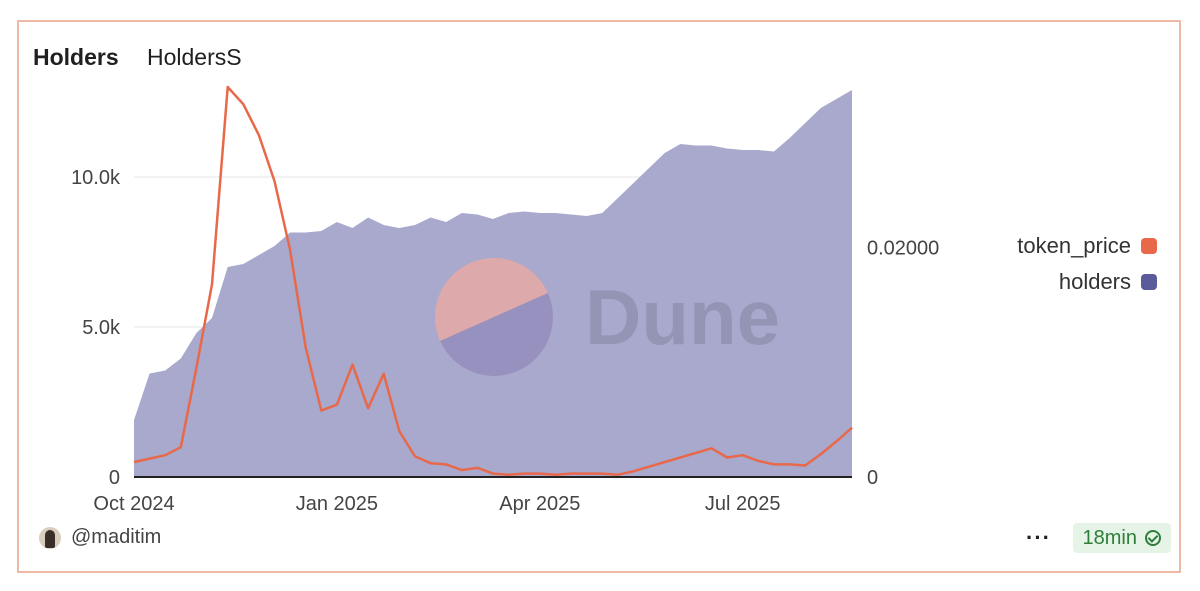 Image resolution: width=1200 pixels, height=591 pixels. Describe the element at coordinates (101, 328) in the screenshot. I see `y-left-tick-label-1: 5.0k` at that location.